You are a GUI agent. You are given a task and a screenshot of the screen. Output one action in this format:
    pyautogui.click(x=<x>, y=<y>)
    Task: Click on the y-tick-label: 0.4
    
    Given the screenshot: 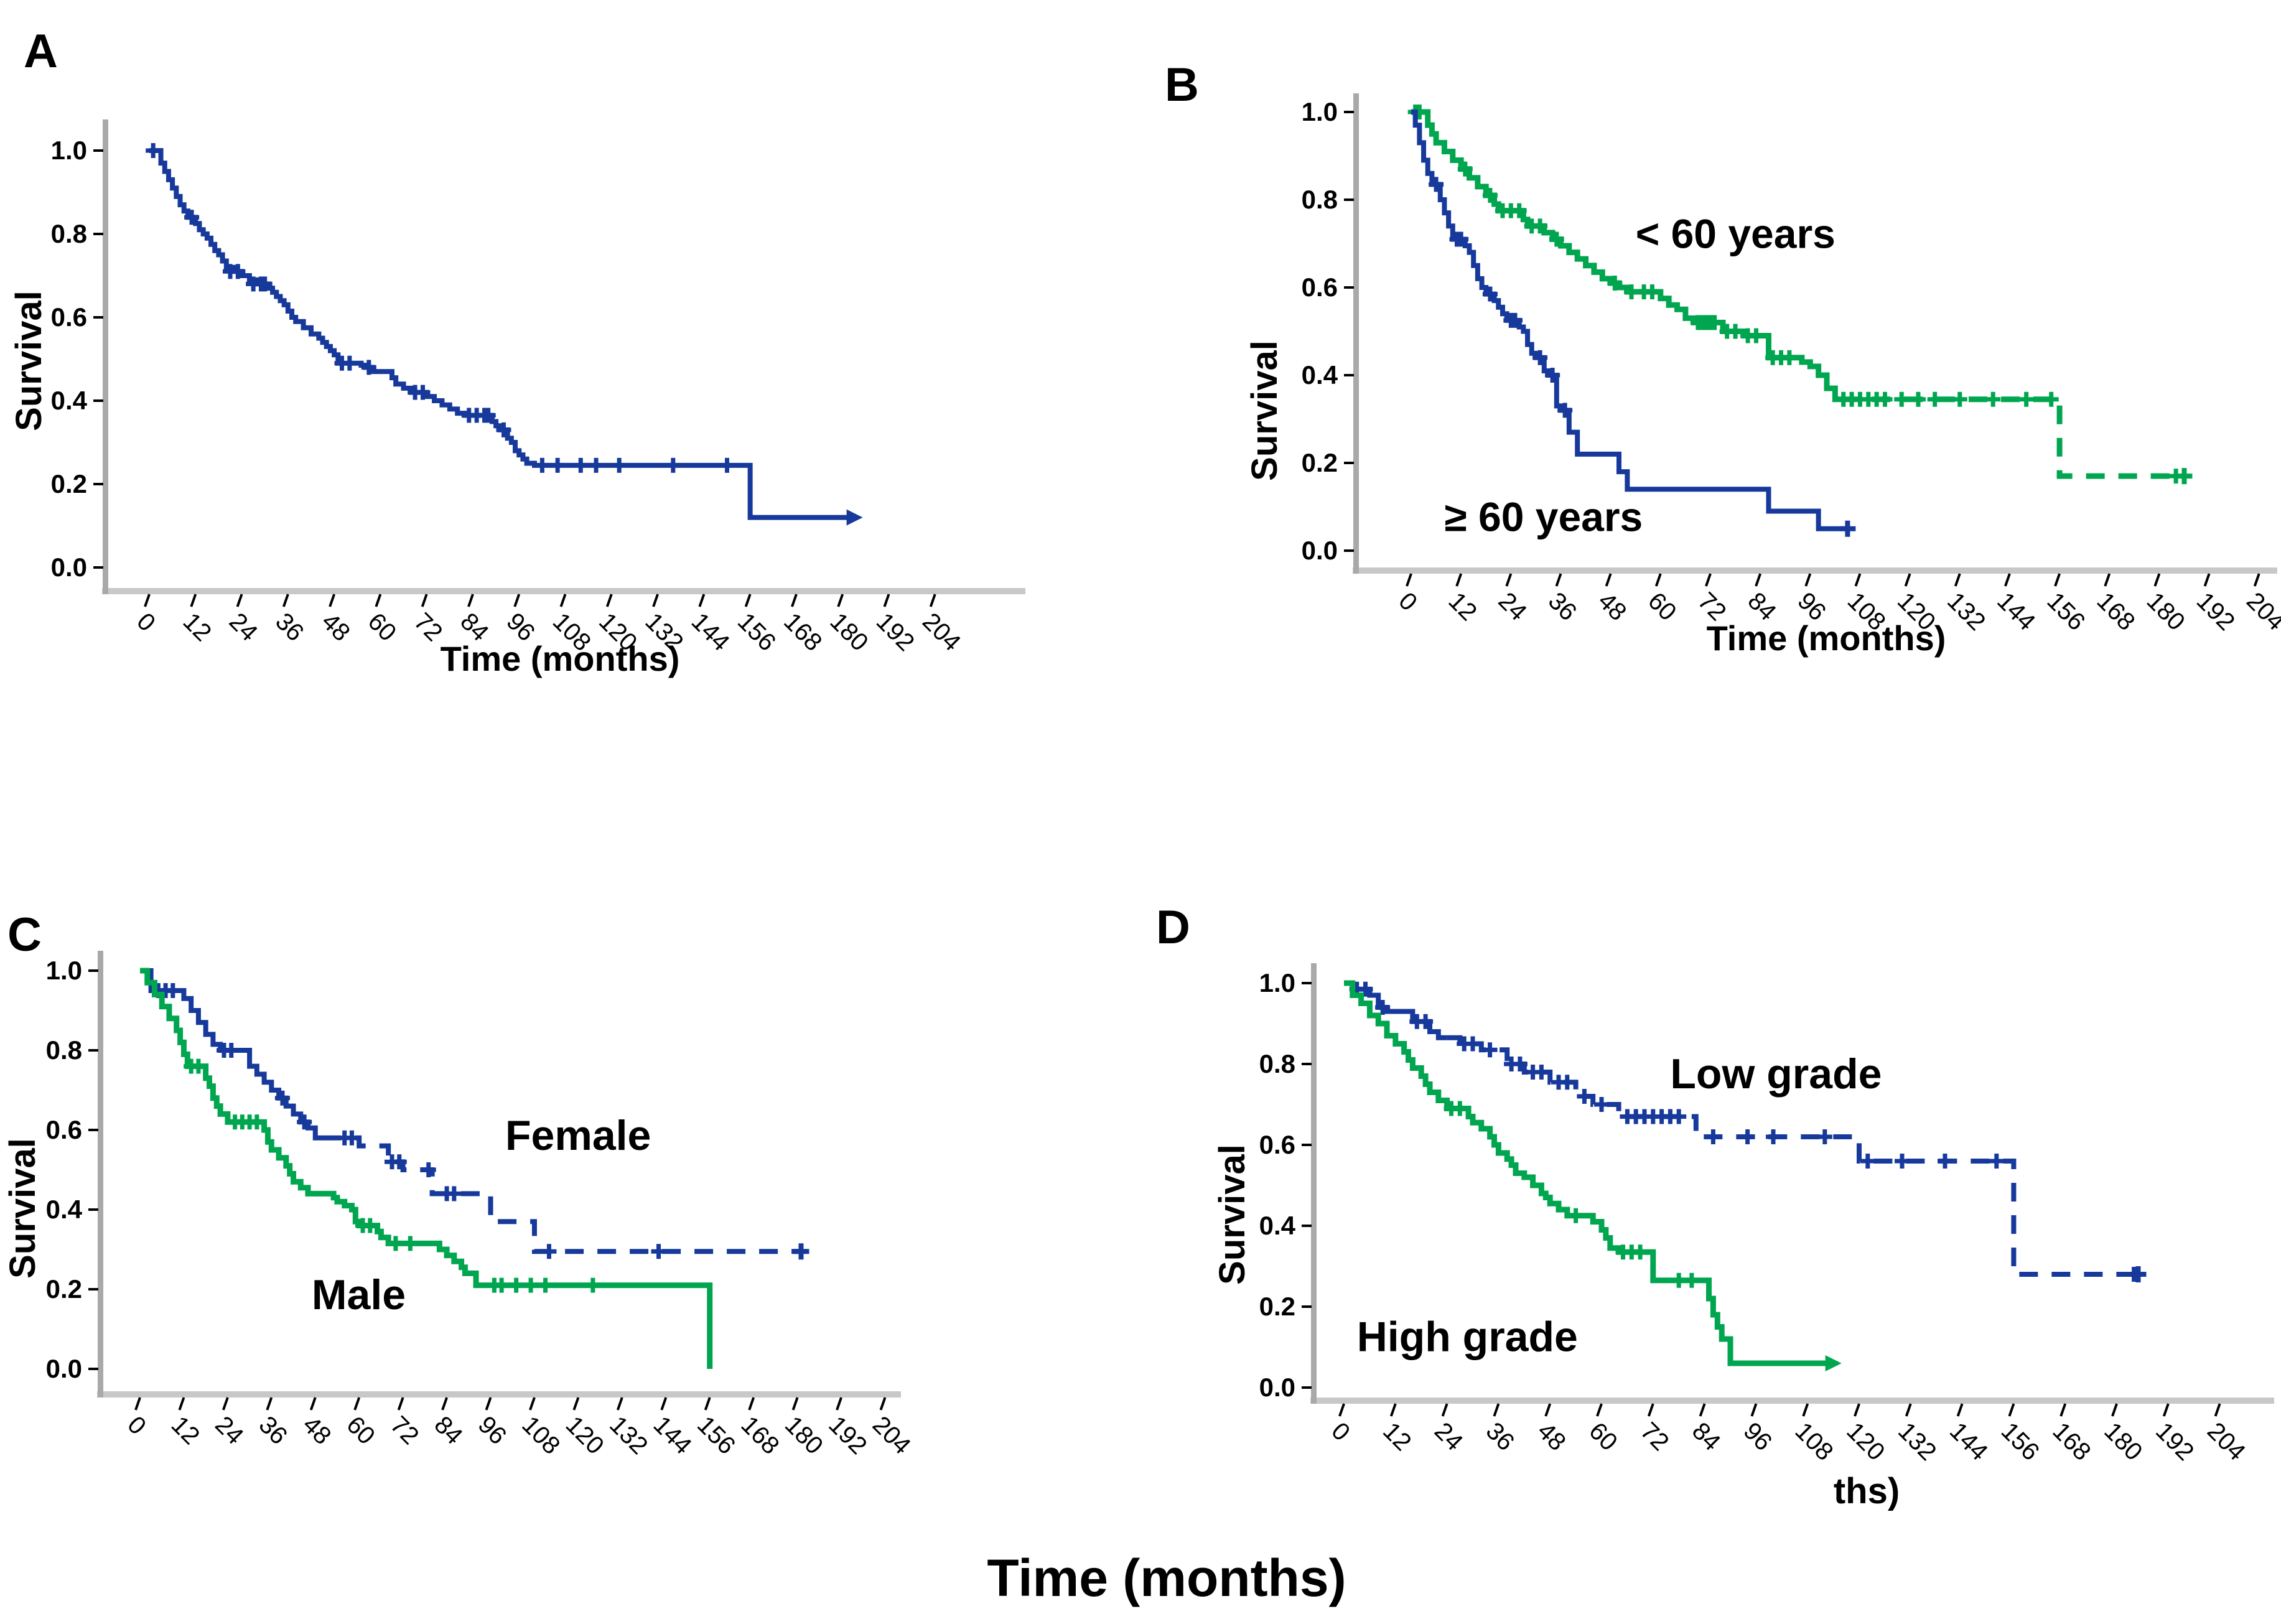 What is the action you would take?
    pyautogui.click(x=69, y=401)
    